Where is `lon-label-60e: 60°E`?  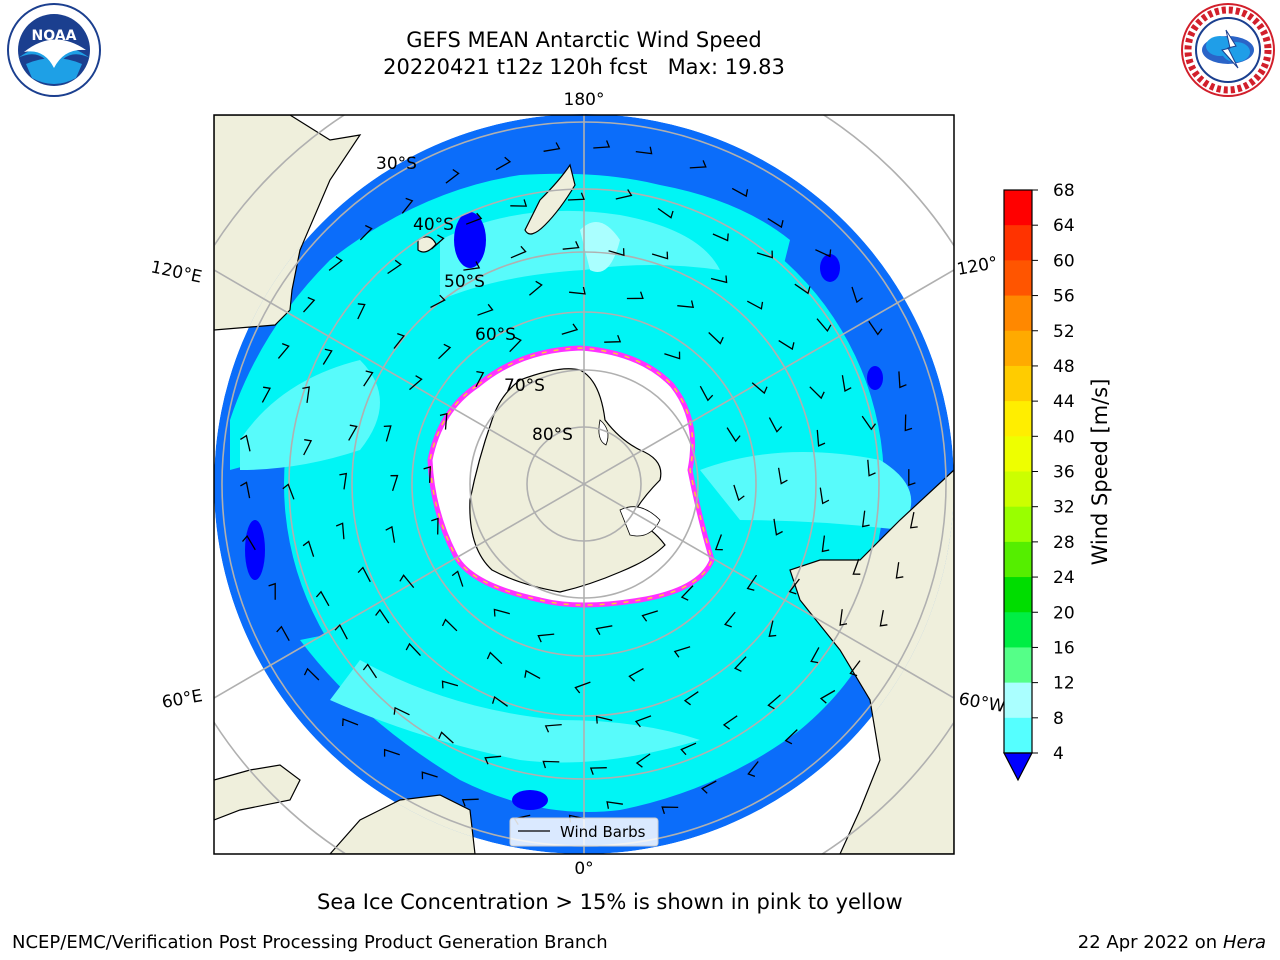 lon-label-60e: 60°E is located at coordinates (182, 699).